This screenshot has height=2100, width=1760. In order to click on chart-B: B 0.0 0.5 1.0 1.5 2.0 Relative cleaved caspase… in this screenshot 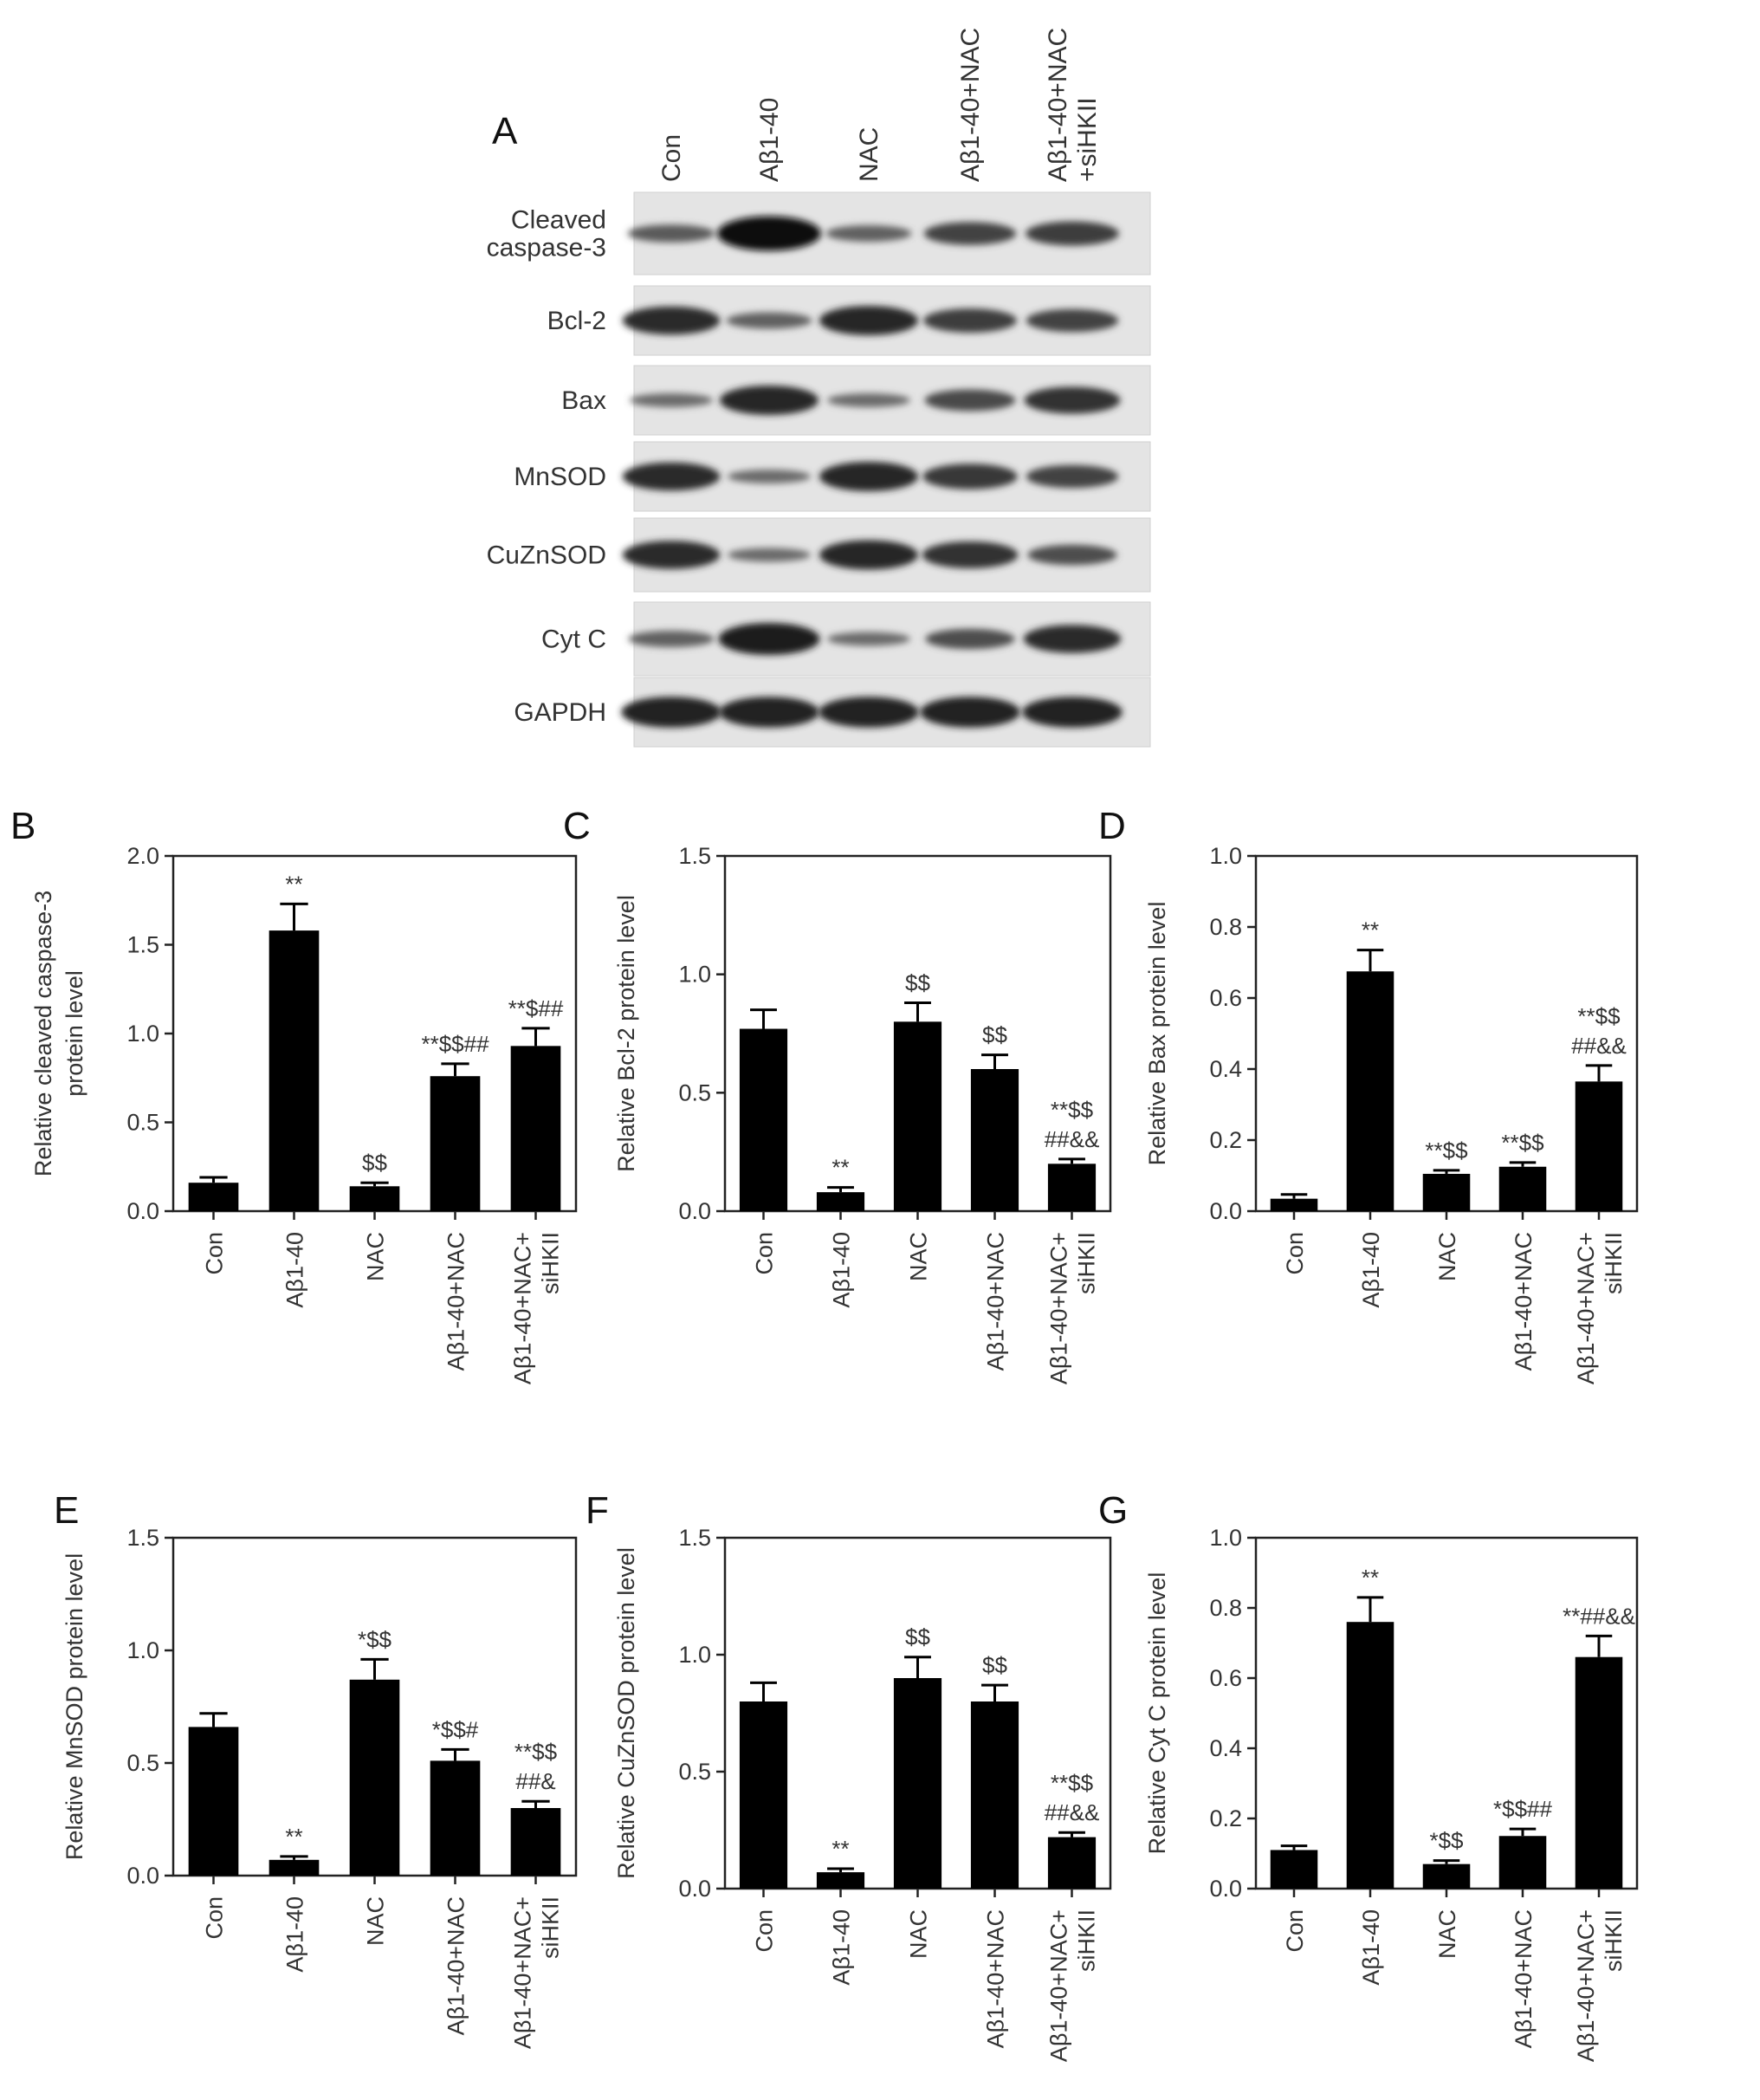, I will do `click(294, 1094)`.